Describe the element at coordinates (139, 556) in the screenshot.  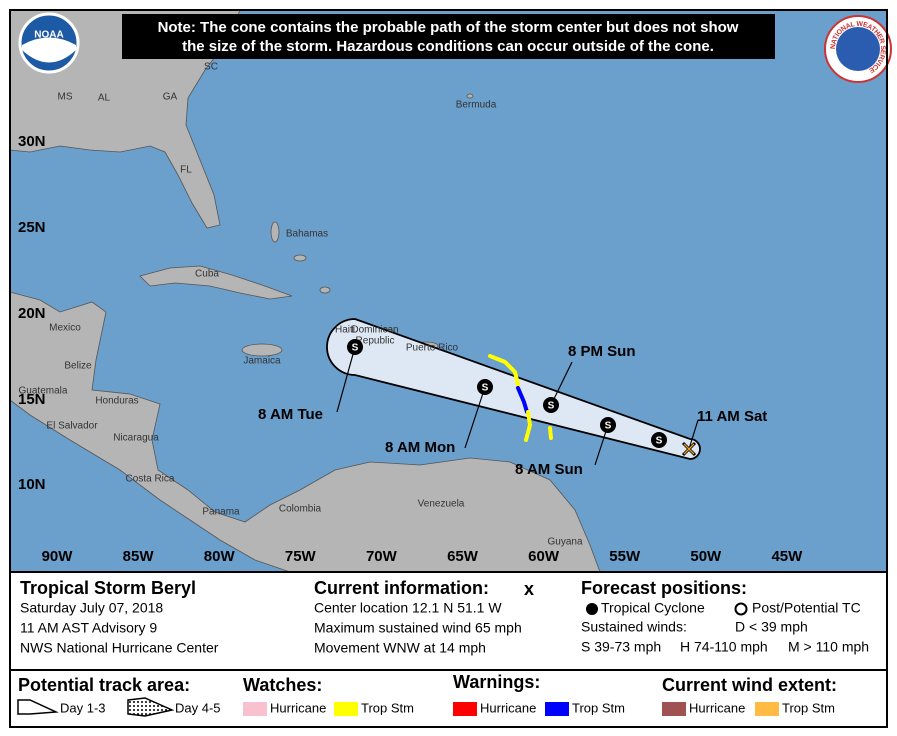
I see `longitude-label: 85W` at that location.